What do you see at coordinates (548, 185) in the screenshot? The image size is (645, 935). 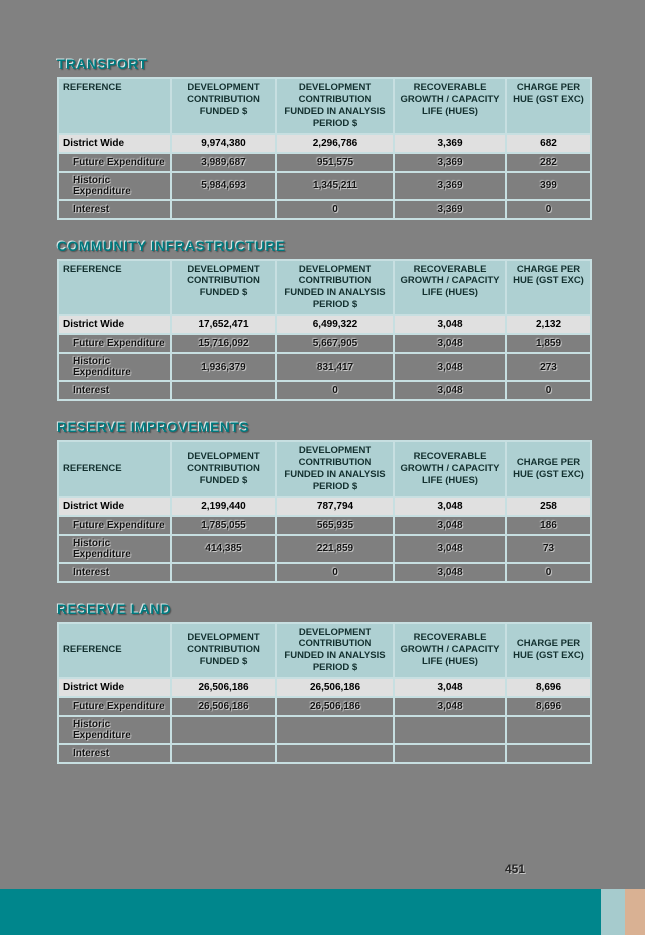 I see `value-cell: 399` at bounding box center [548, 185].